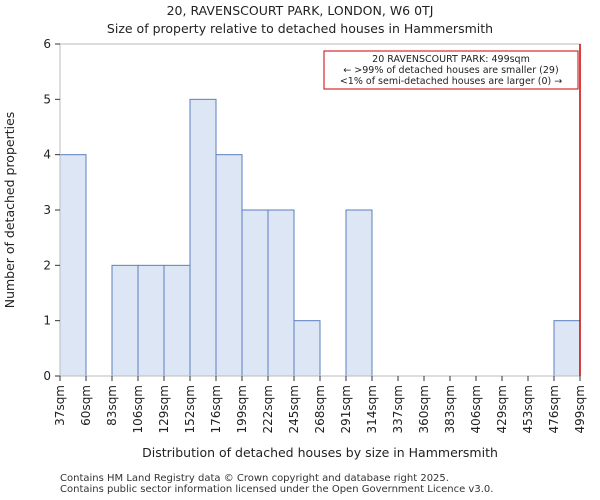 The image size is (600, 500). Describe the element at coordinates (47, 321) in the screenshot. I see `y-tick-label: 1` at that location.